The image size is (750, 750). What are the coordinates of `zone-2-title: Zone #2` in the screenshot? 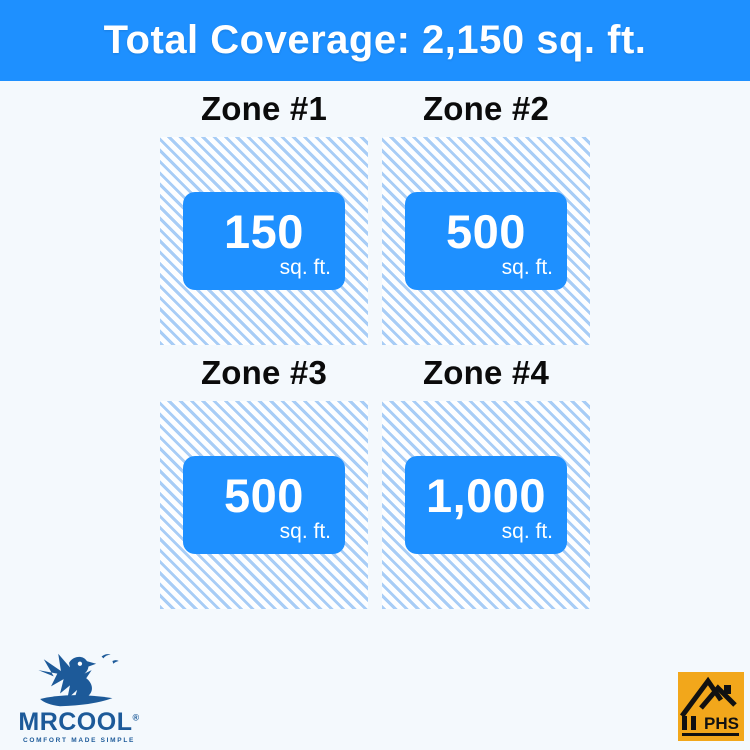 It's located at (486, 108).